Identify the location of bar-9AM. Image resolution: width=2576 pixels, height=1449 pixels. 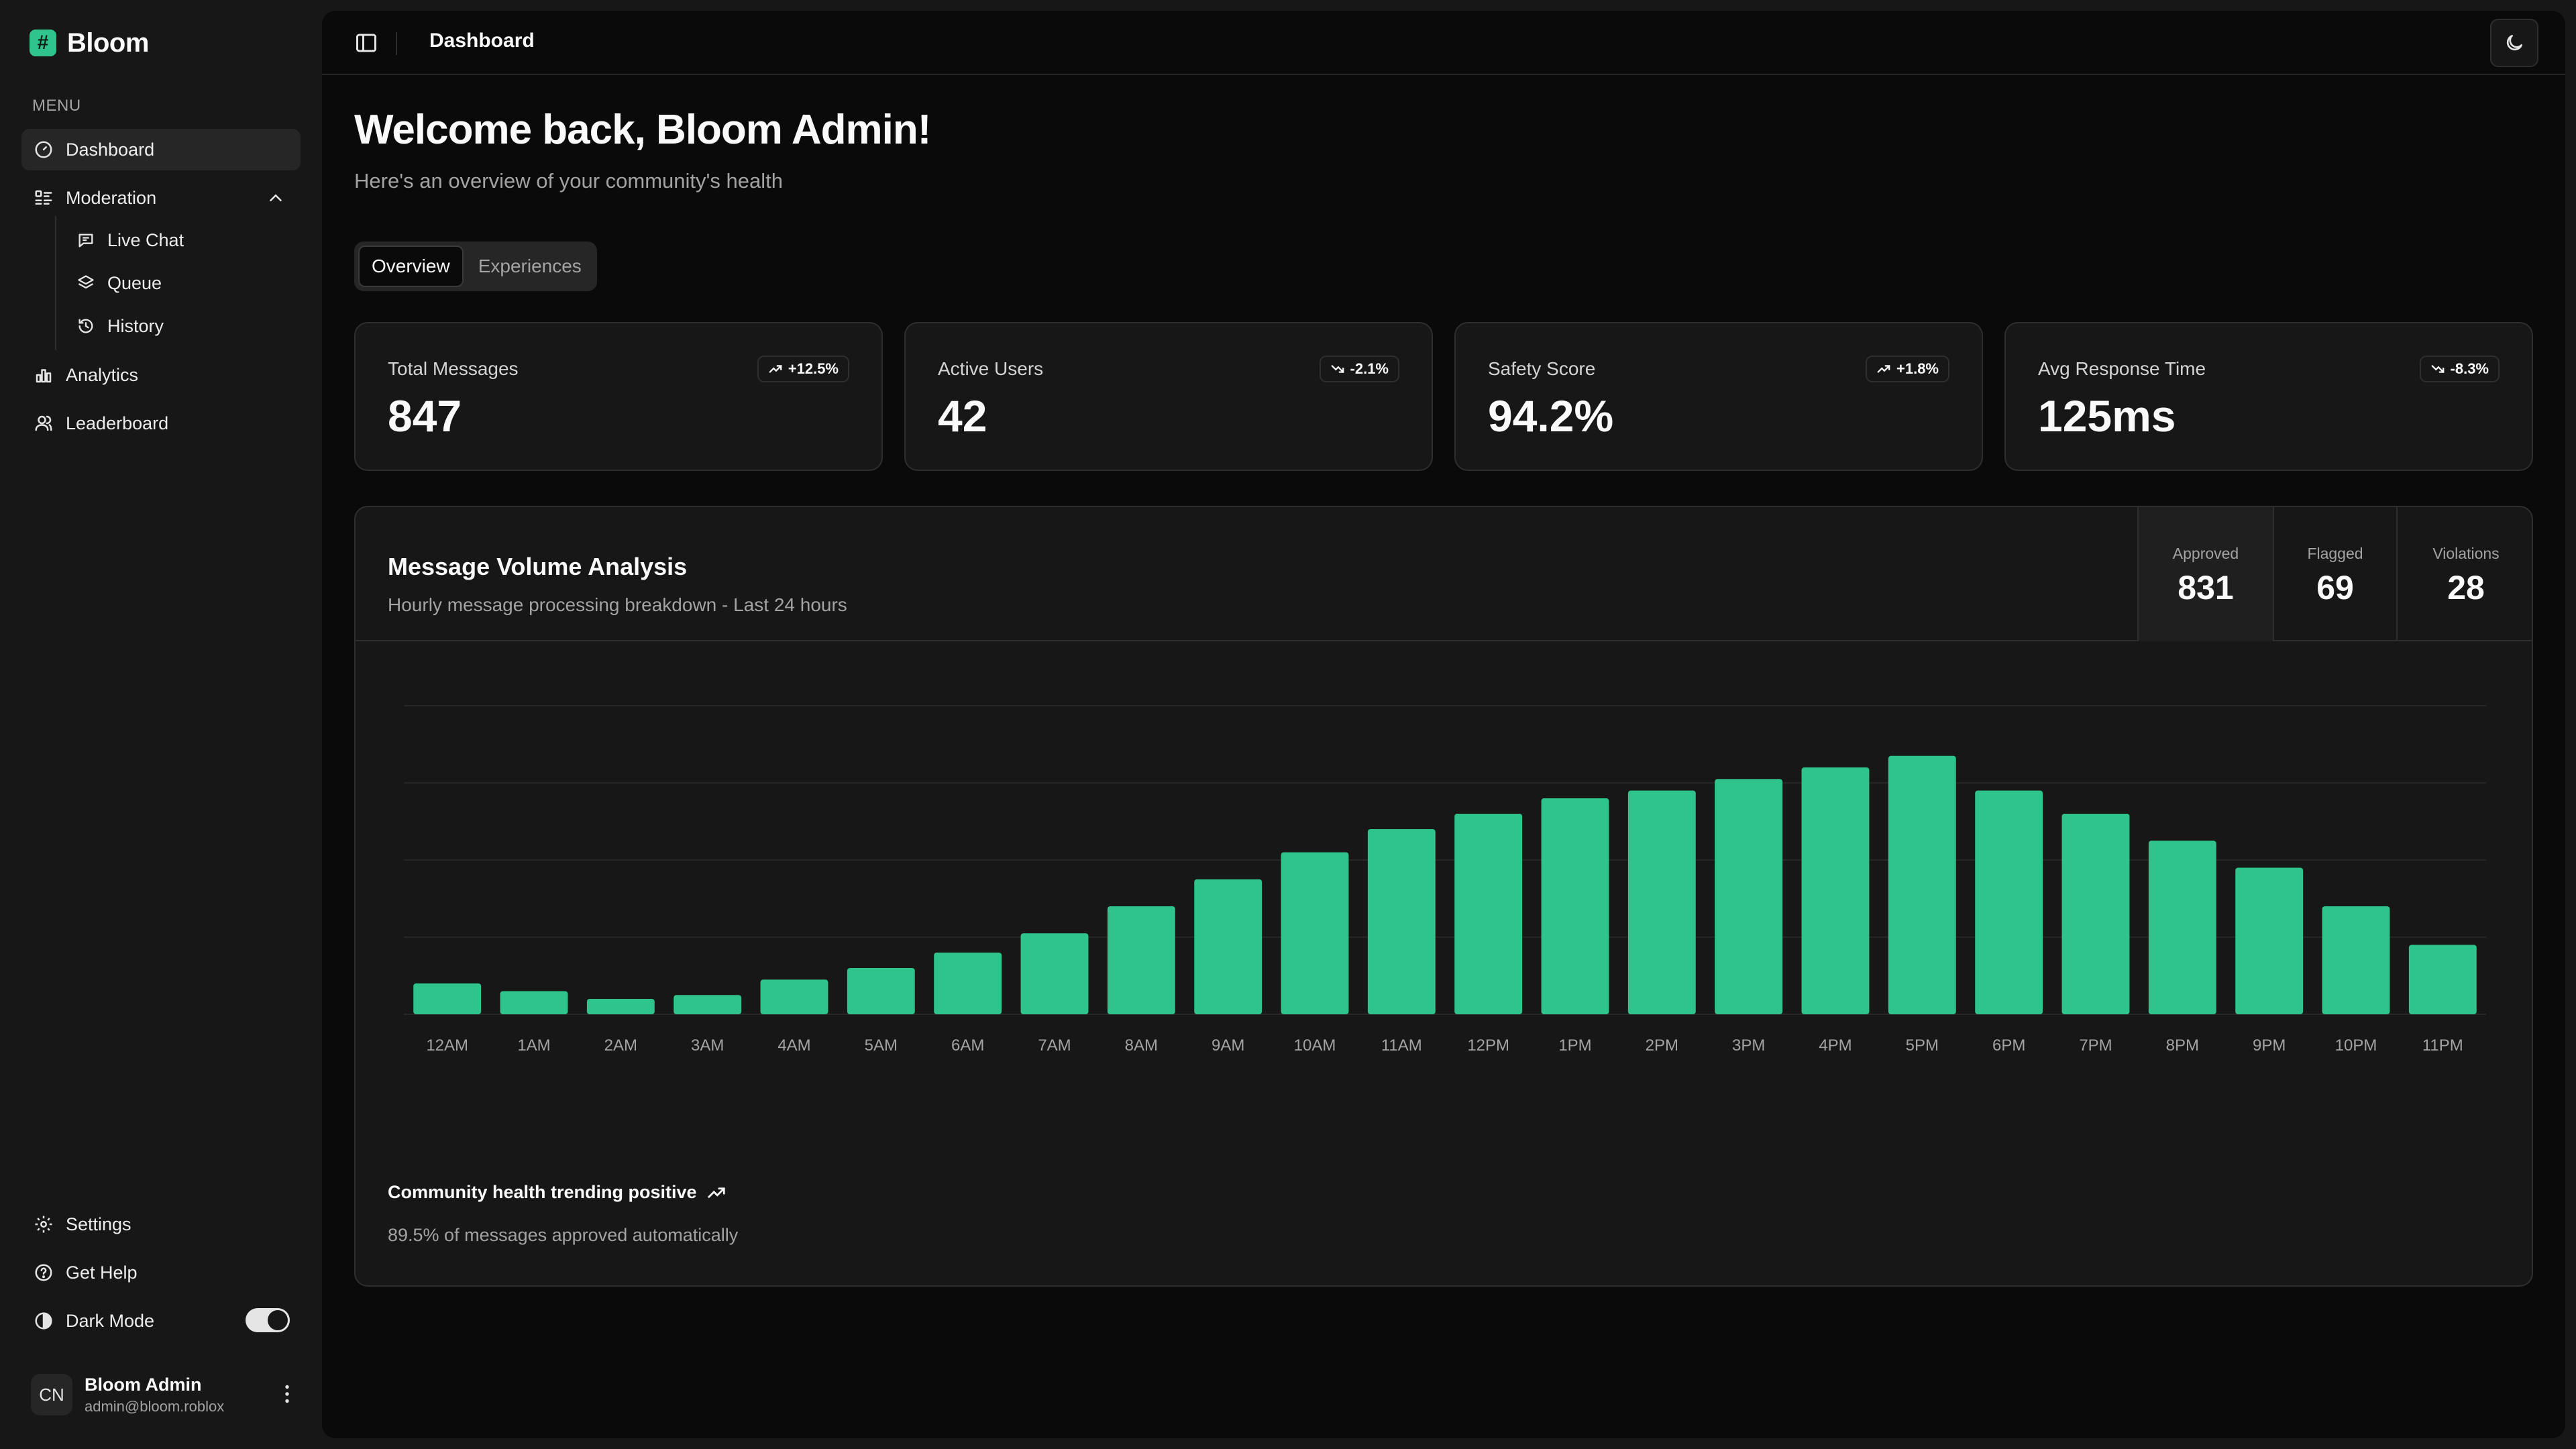
(1228, 946).